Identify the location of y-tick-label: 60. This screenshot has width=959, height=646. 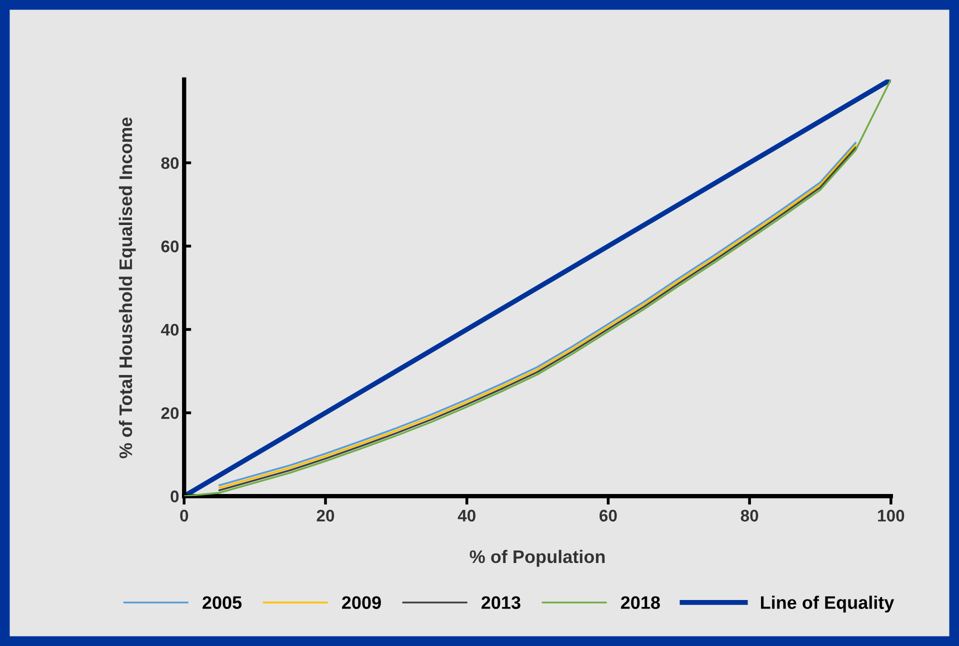
(170, 246).